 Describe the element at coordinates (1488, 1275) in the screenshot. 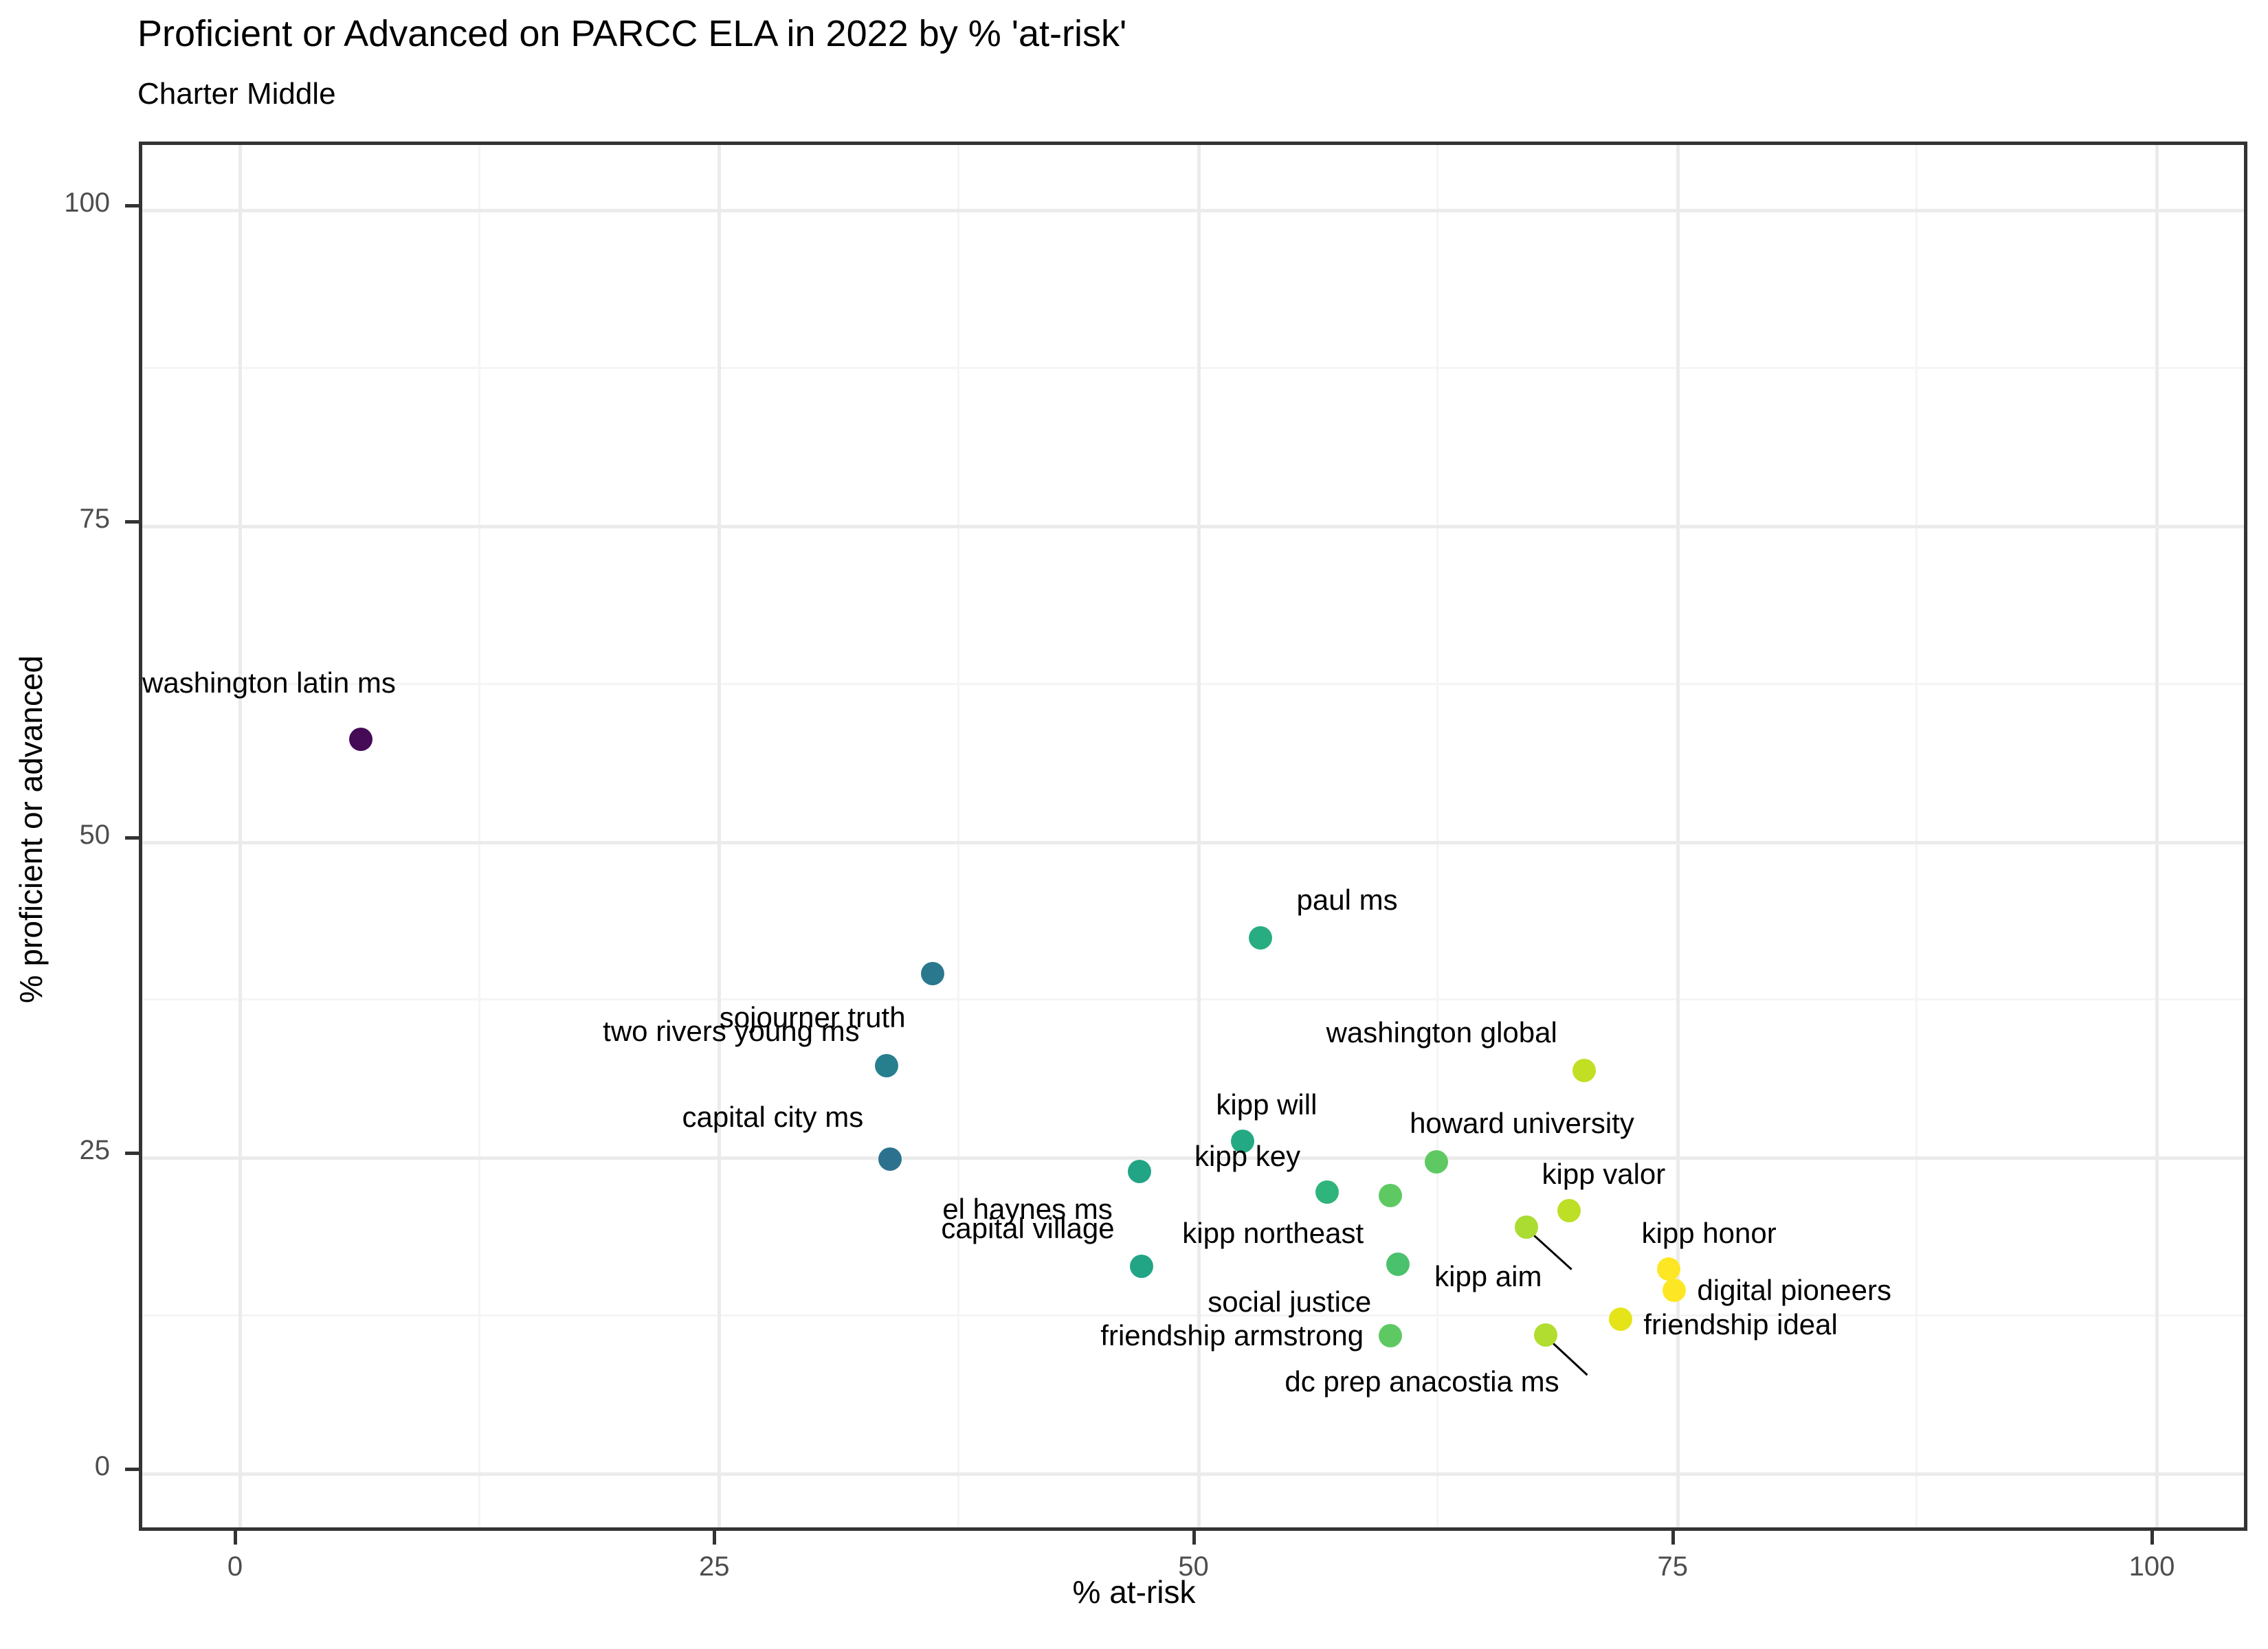

I see `data-point-label: kipp aim` at that location.